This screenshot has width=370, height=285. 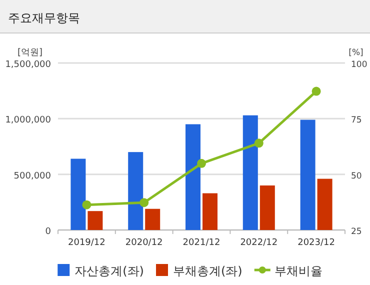 I want to click on y2-axis-title: [%], so click(x=356, y=53).